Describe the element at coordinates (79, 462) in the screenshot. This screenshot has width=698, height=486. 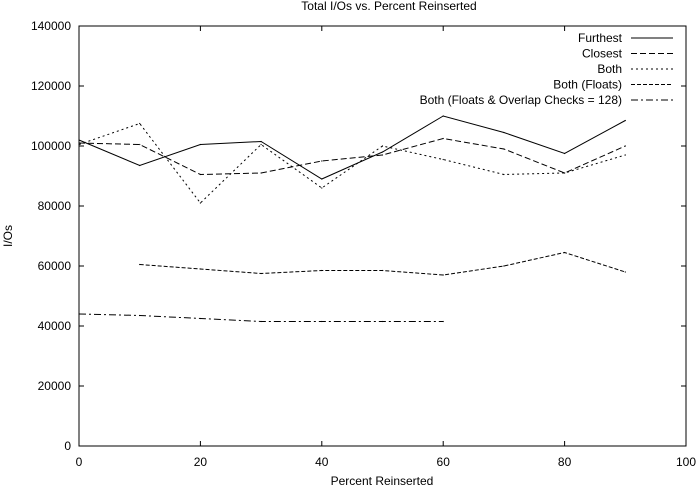
I see `x-tick-label: 0` at that location.